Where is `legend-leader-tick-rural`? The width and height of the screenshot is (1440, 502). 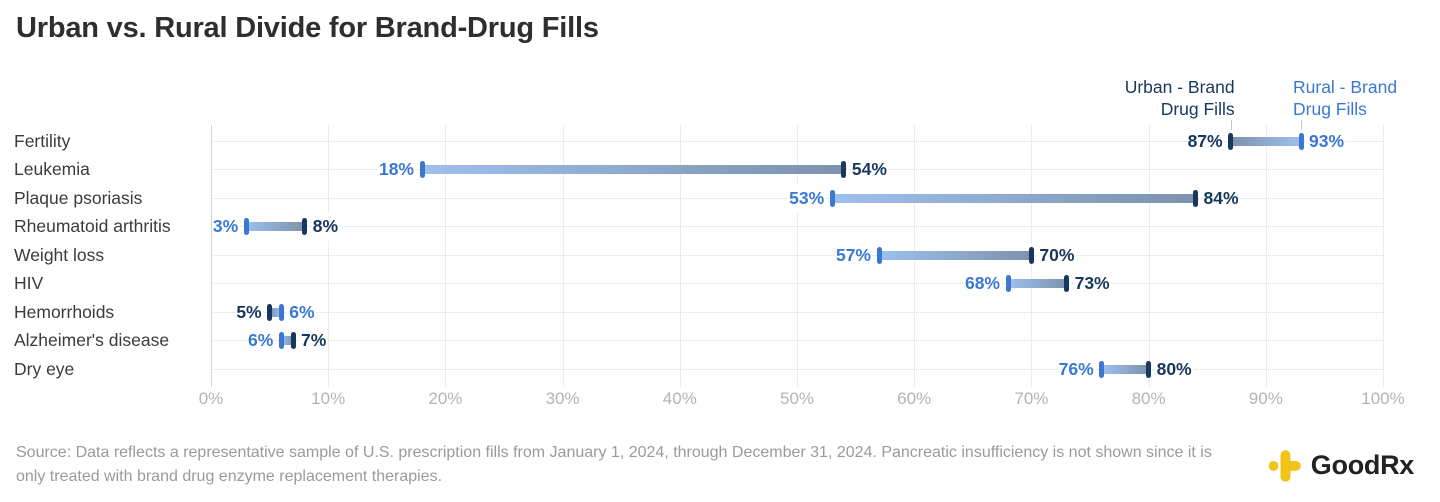
legend-leader-tick-rural is located at coordinates (1301, 125).